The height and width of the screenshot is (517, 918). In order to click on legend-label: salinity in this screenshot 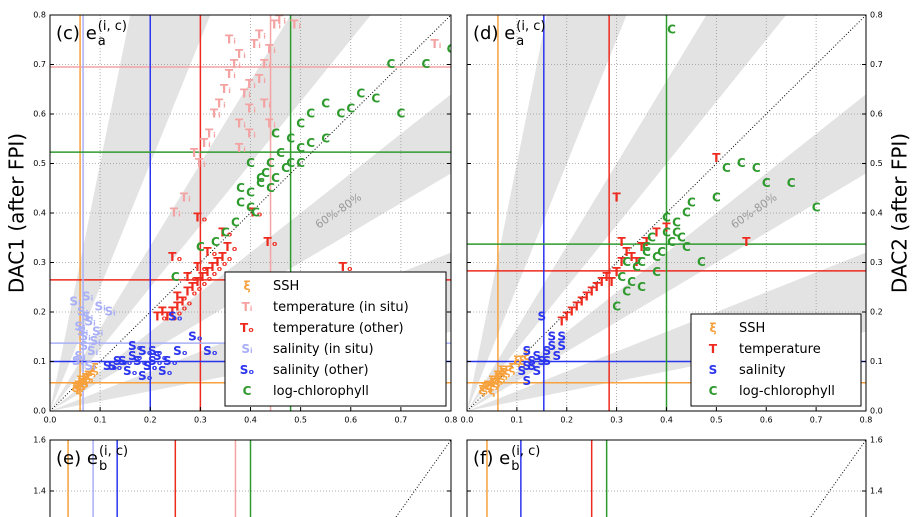, I will do `click(762, 370)`.